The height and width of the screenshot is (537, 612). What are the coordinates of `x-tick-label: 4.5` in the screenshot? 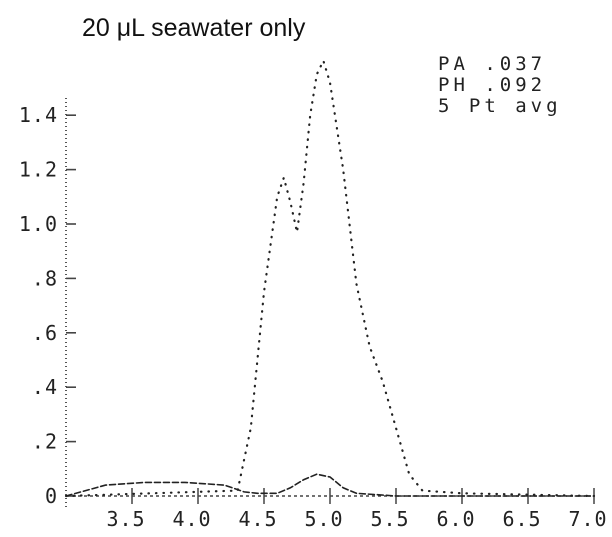 It's located at (257, 519).